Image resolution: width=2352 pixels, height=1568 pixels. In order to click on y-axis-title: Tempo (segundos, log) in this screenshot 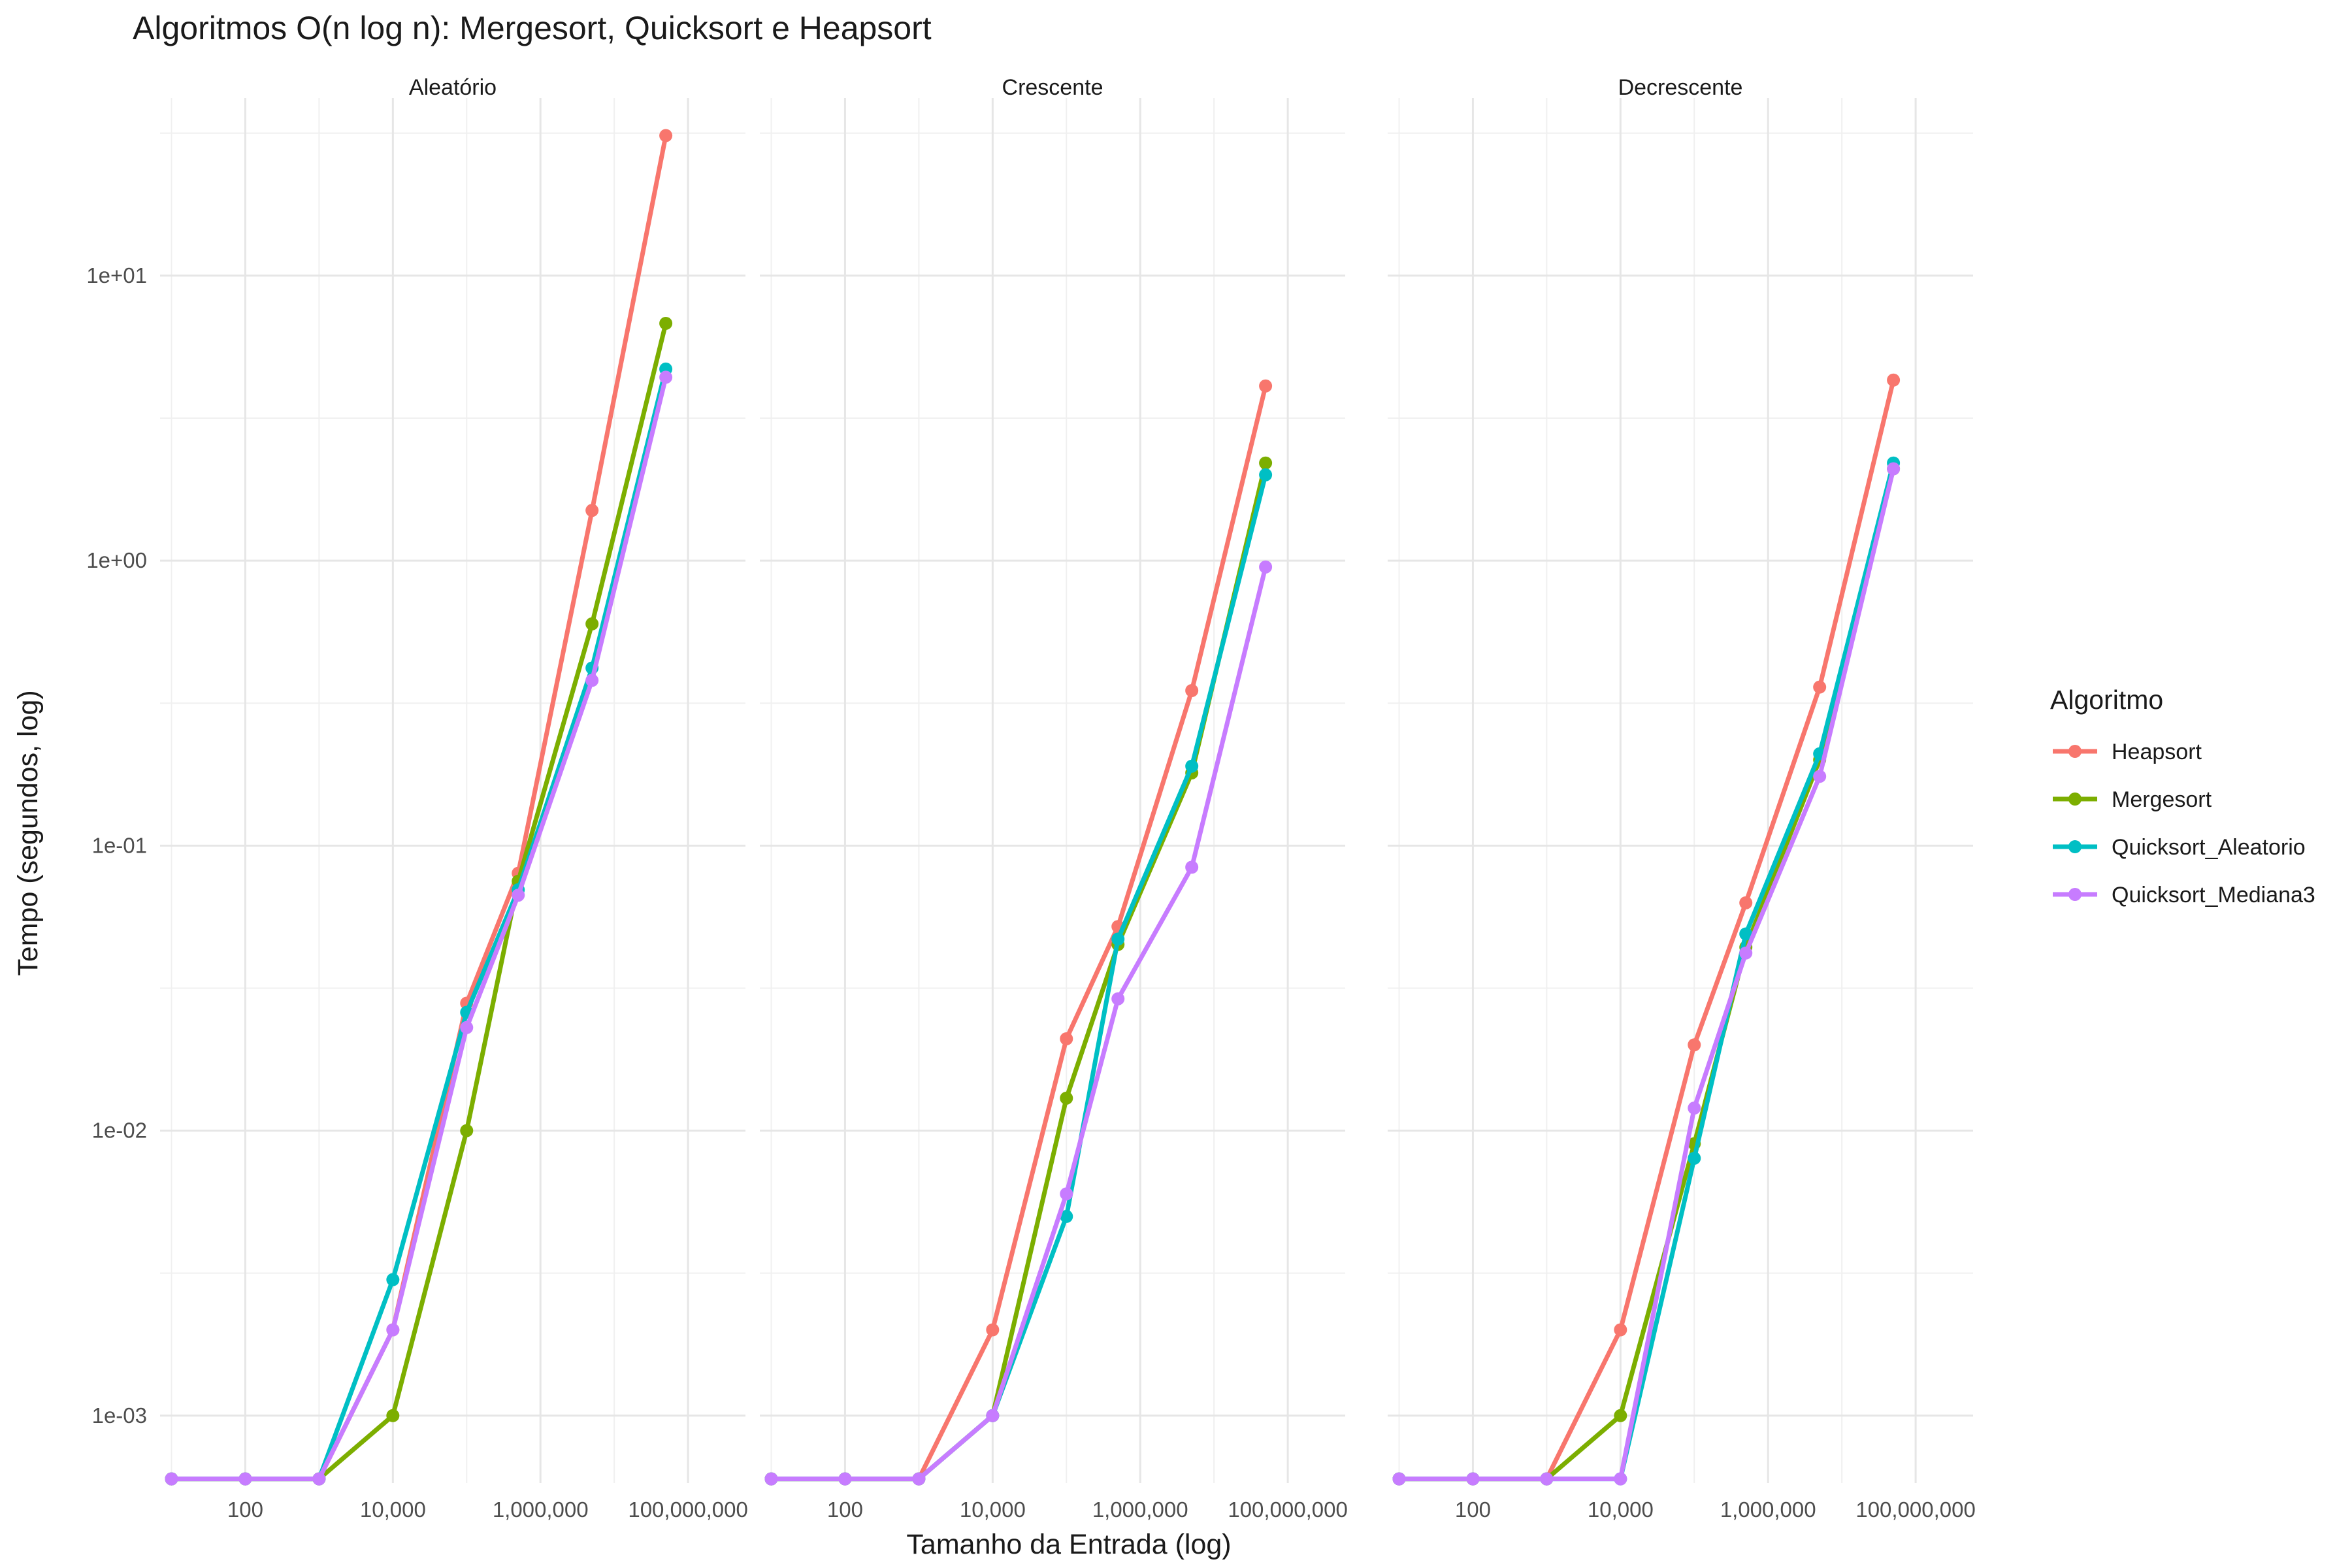, I will do `click(28, 832)`.